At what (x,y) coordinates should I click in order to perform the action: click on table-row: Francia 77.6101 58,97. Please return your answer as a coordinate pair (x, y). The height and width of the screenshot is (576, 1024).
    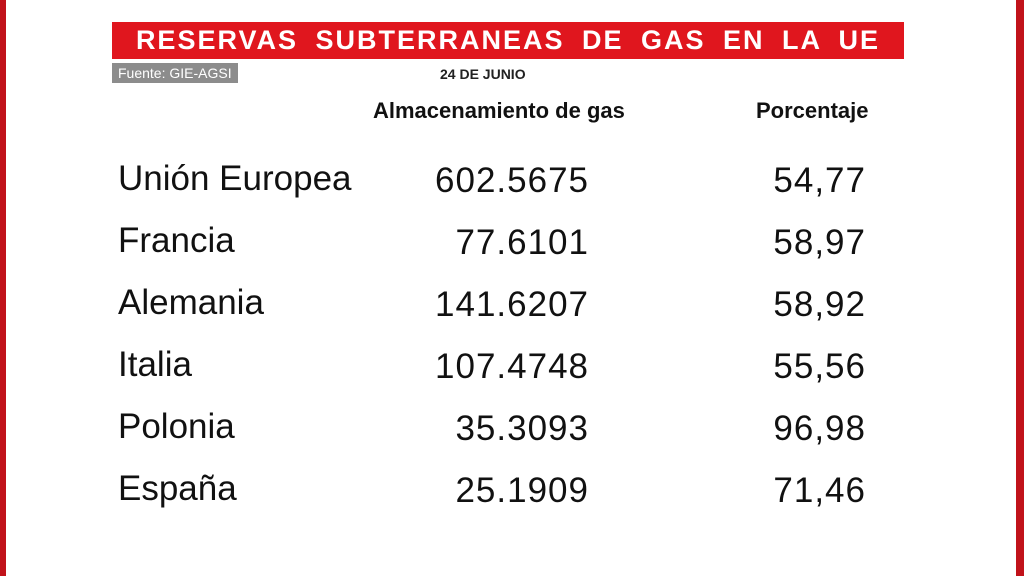
    Looking at the image, I should click on (512, 248).